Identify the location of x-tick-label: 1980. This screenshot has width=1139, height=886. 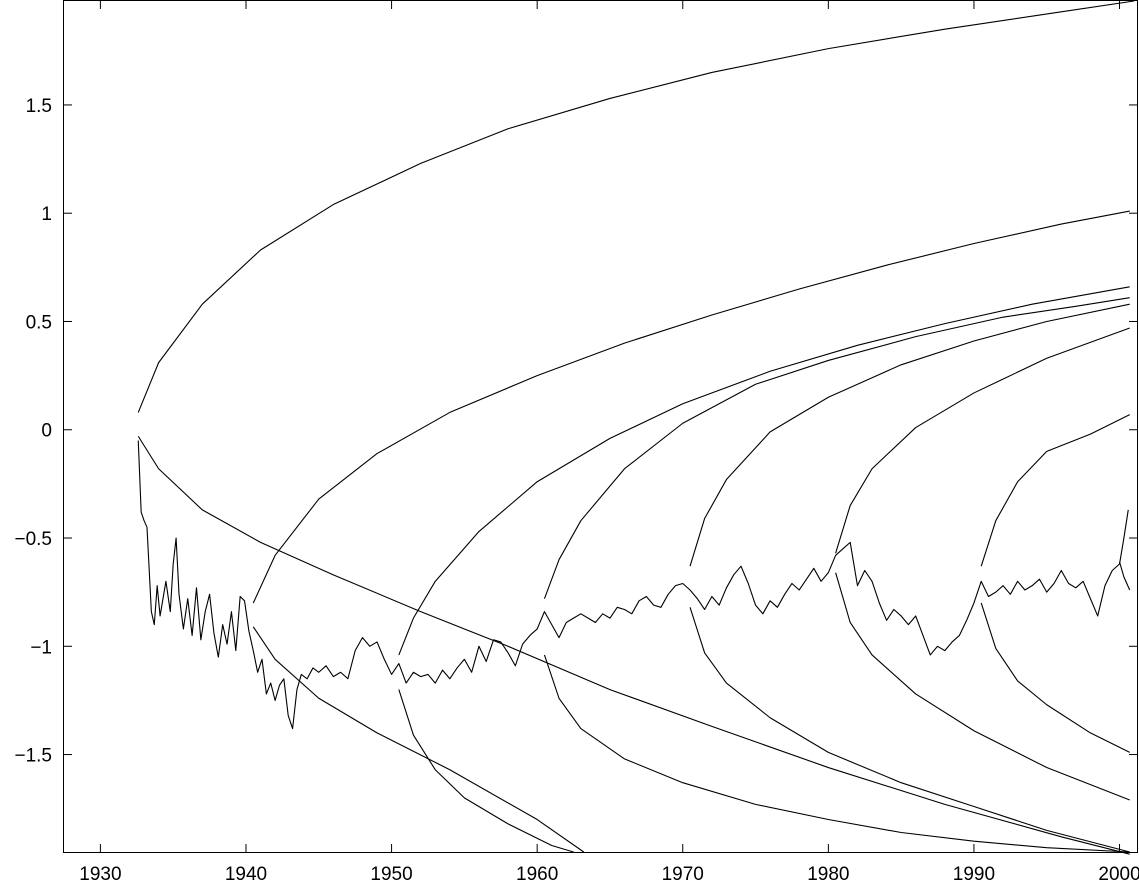
(828, 874).